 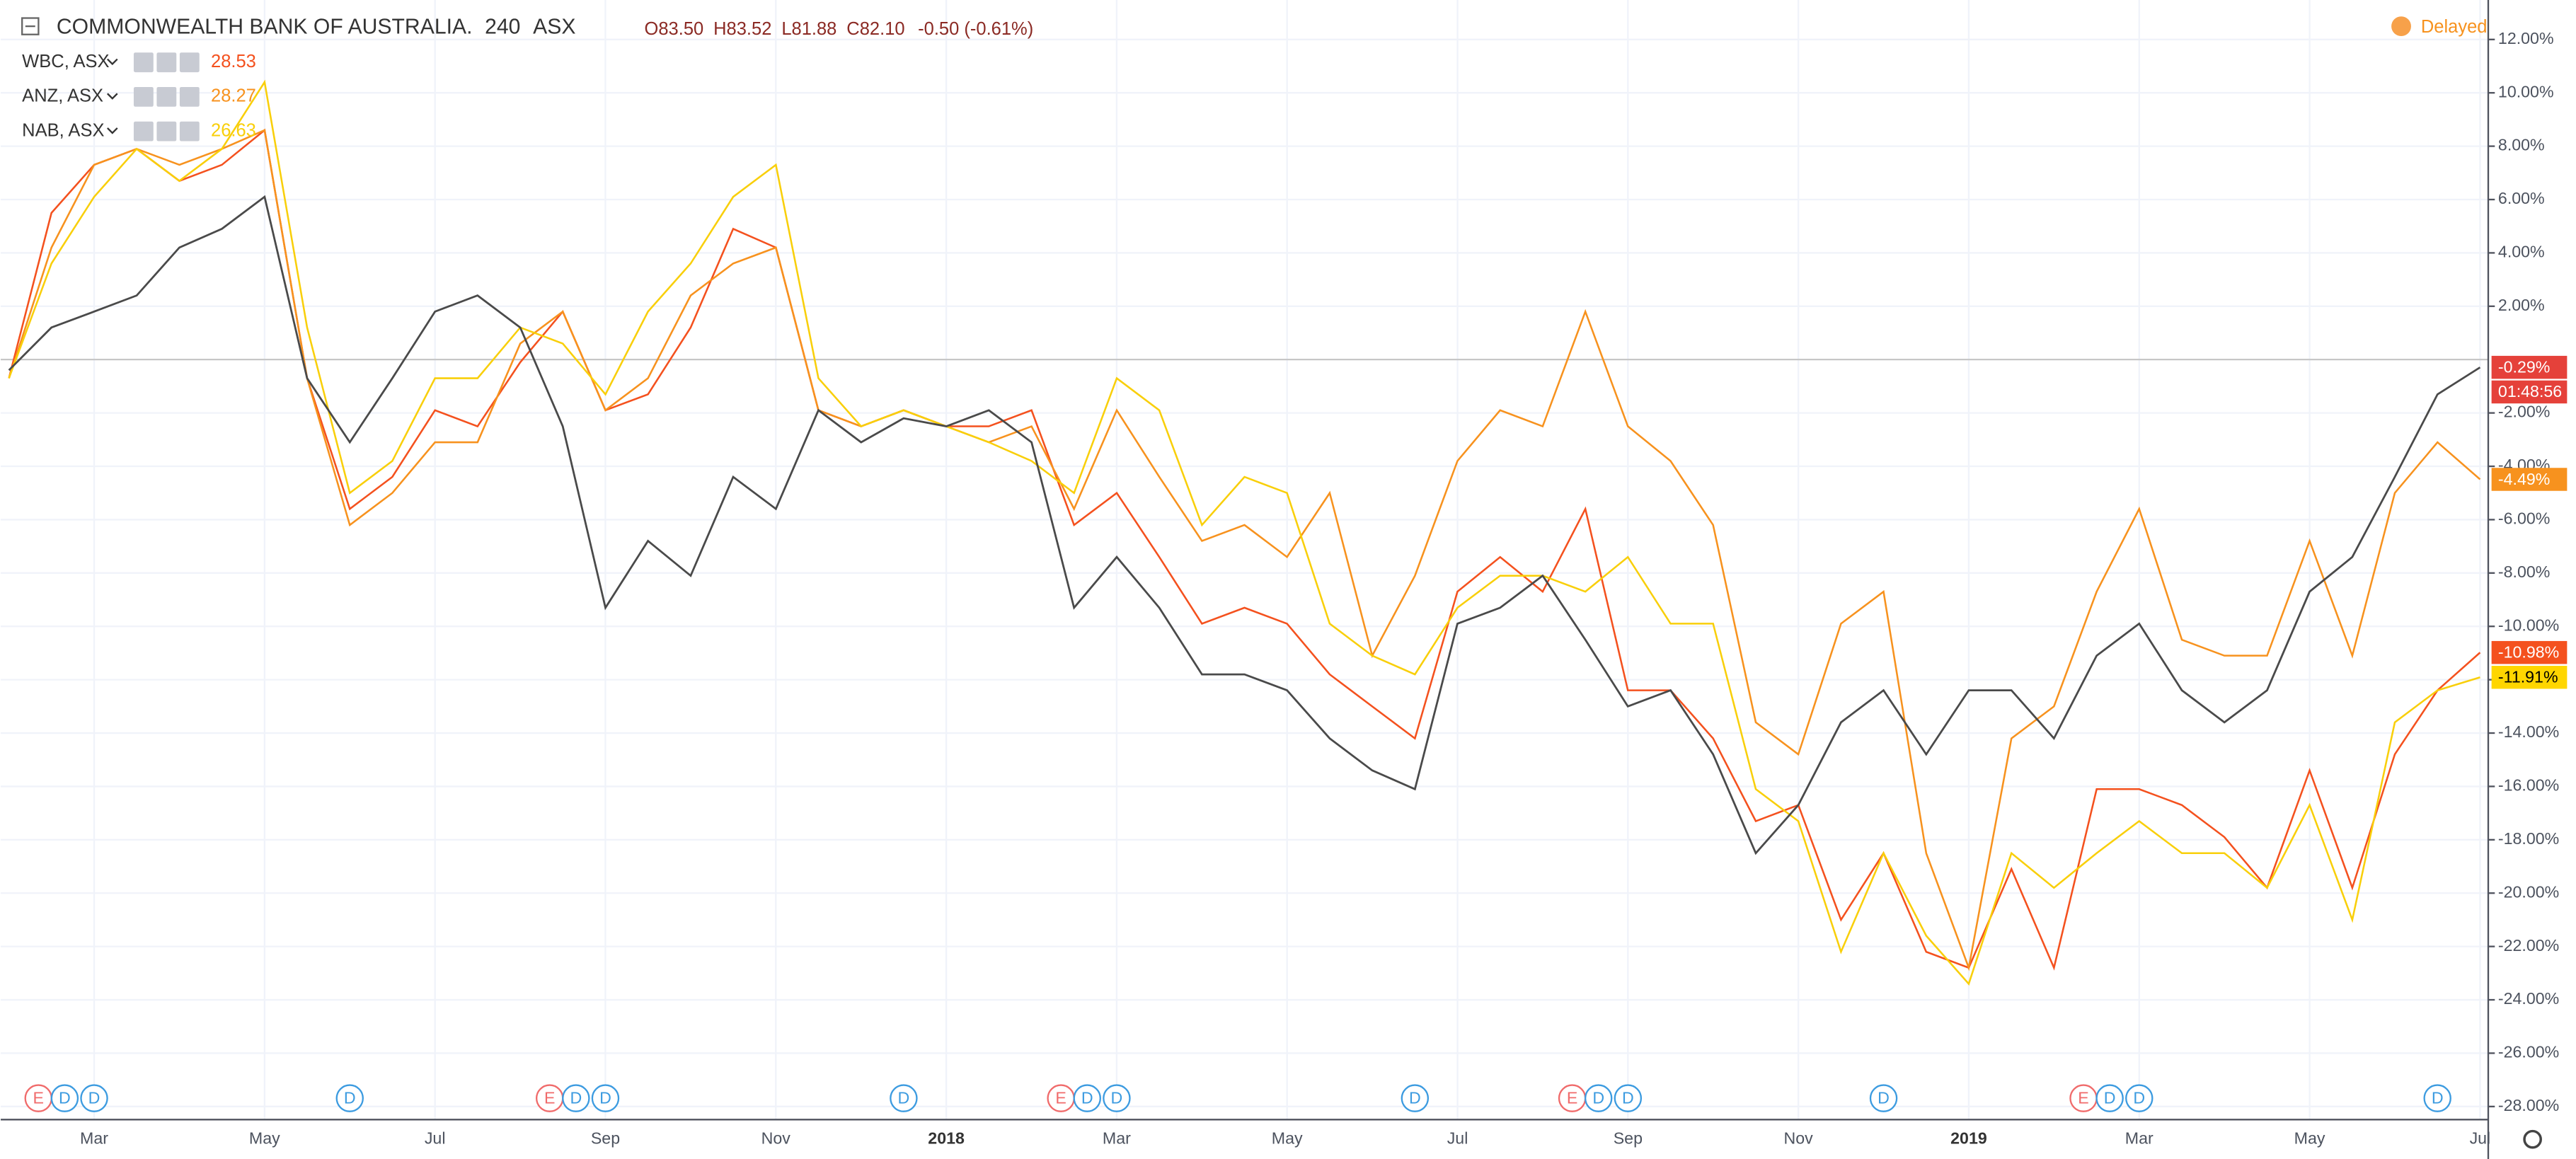 I want to click on delayed-label: Delayed, so click(x=2455, y=27).